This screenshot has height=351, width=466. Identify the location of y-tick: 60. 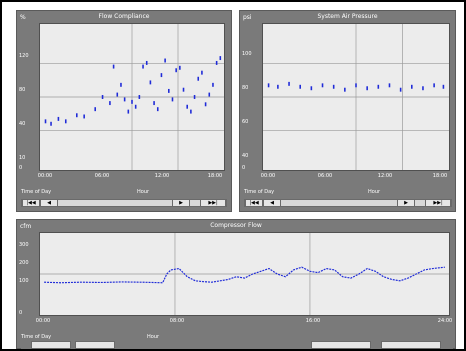
(245, 122).